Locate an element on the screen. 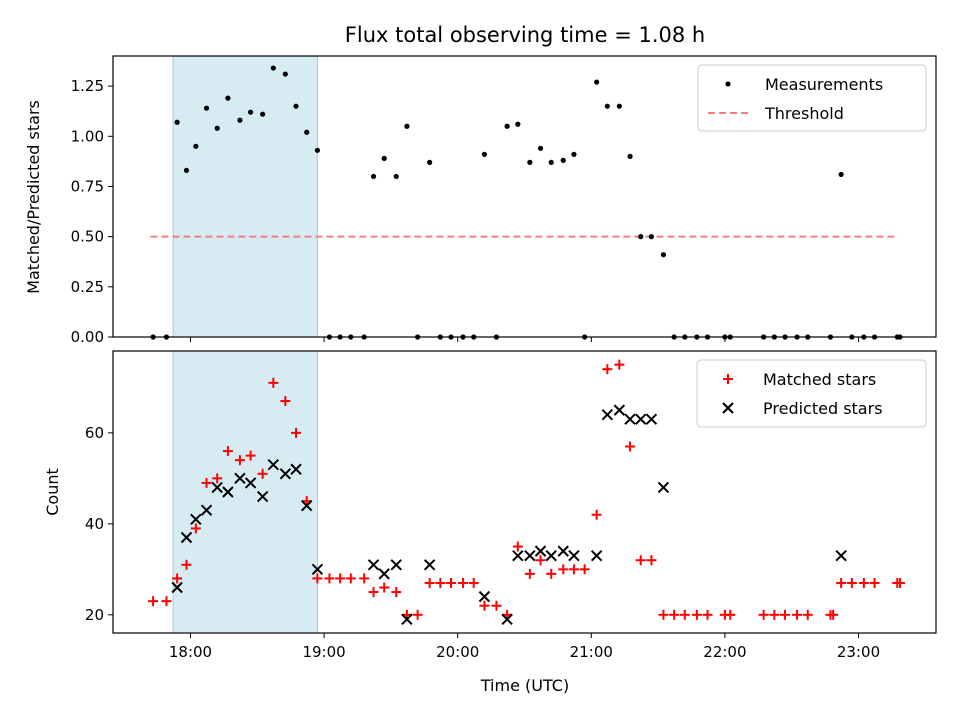 This screenshot has width=960, height=720. legend-measurements-marker is located at coordinates (728, 84).